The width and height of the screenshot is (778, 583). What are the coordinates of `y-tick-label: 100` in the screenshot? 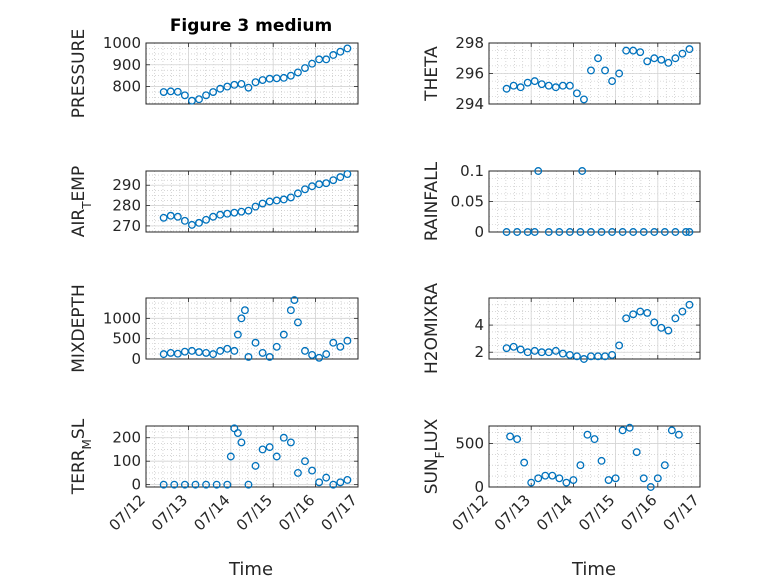 It's located at (126, 461).